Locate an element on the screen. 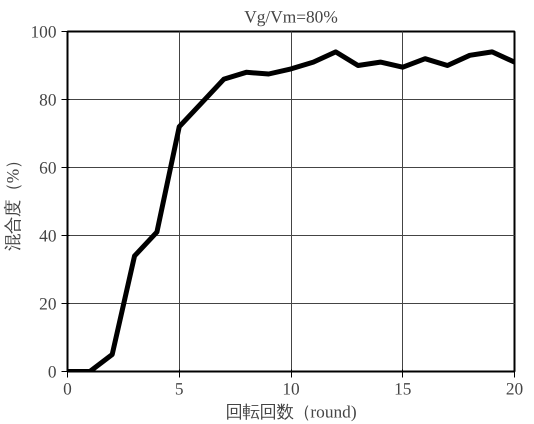 The height and width of the screenshot is (424, 534). y-tick-label: 40 is located at coordinates (47, 236).